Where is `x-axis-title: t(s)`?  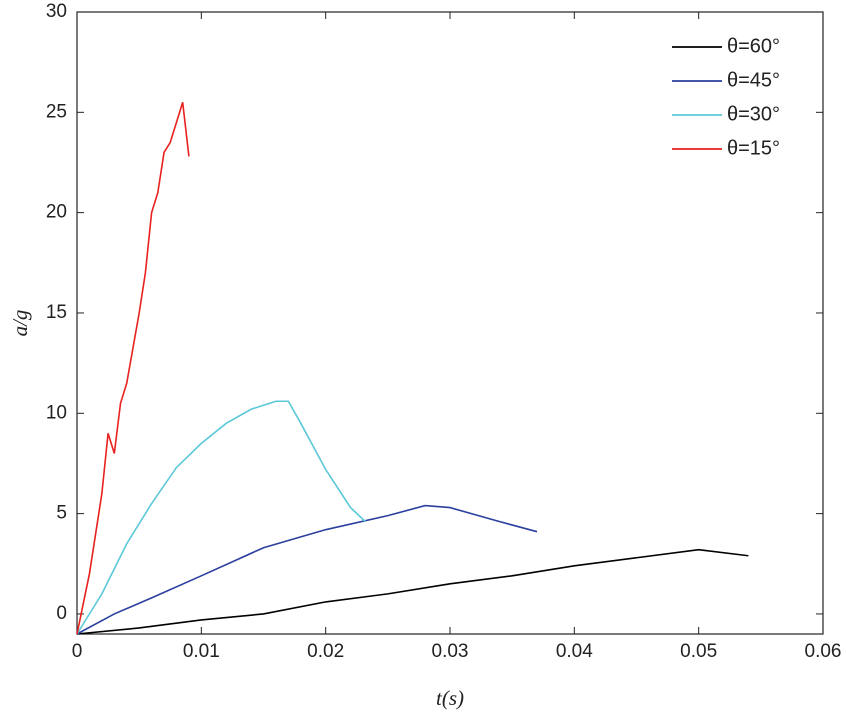
x-axis-title: t(s) is located at coordinates (450, 698).